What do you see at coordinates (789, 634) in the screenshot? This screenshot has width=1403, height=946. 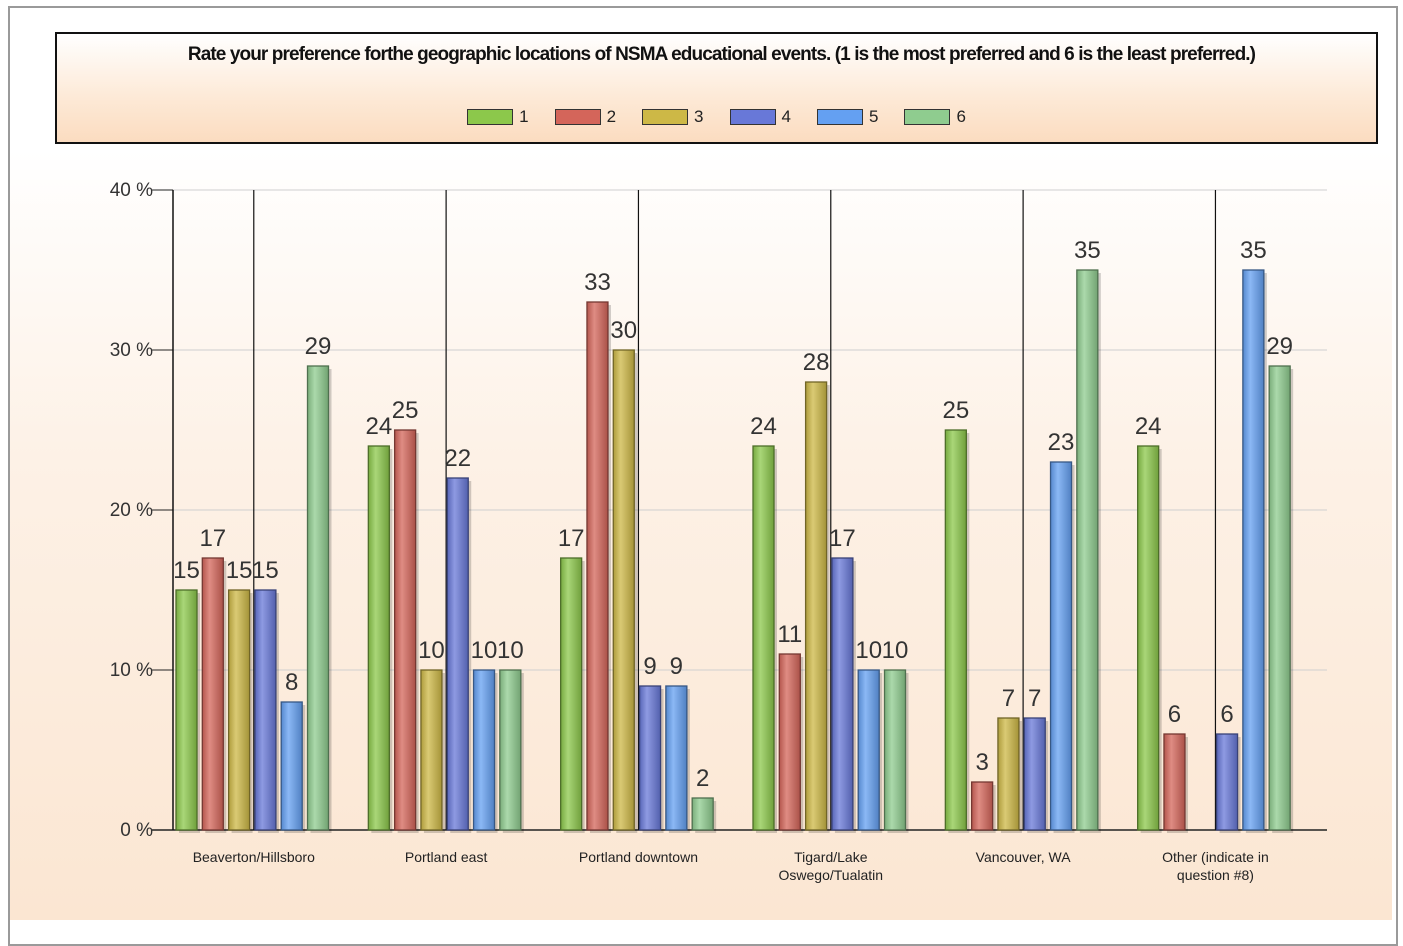 I see `data-label: 11` at bounding box center [789, 634].